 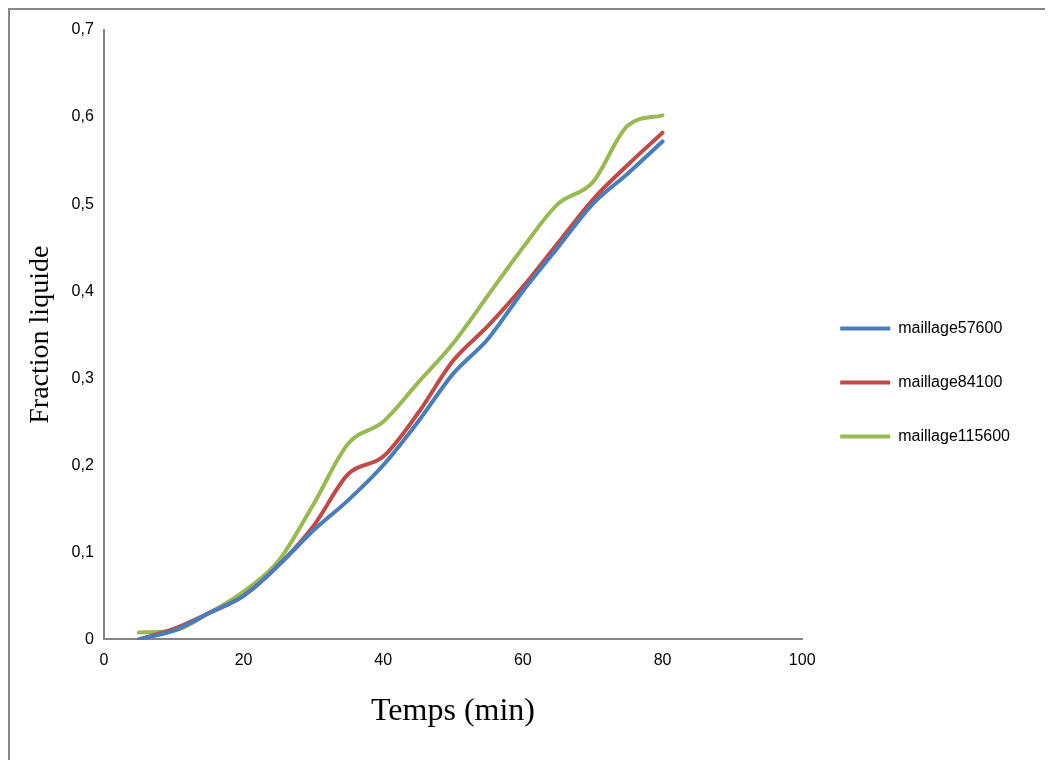 What do you see at coordinates (950, 381) in the screenshot?
I see `legend-label: maillage84100` at bounding box center [950, 381].